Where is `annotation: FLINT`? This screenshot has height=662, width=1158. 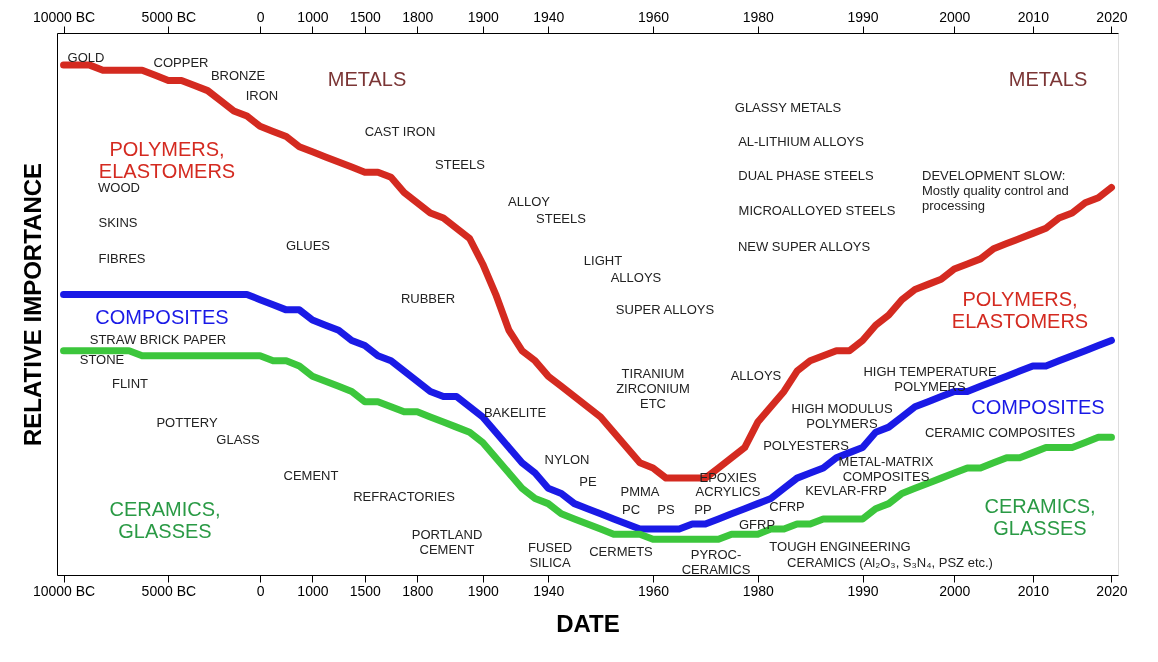
annotation: FLINT is located at coordinates (130, 383).